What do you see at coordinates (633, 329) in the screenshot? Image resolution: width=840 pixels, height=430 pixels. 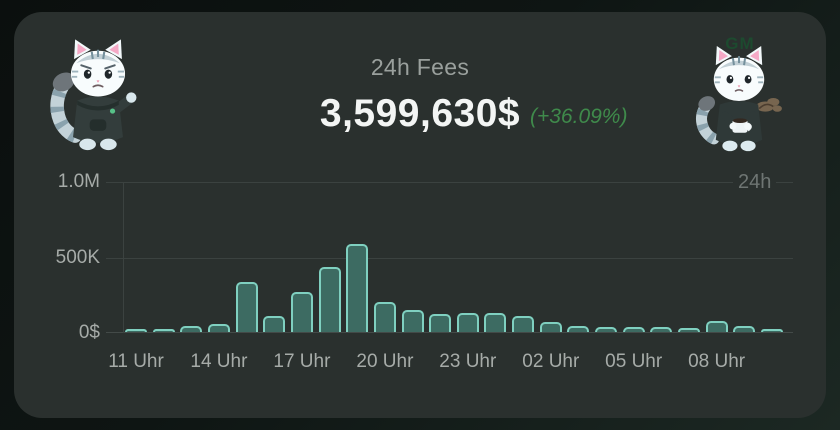 I see `bar-05-uhr` at bounding box center [633, 329].